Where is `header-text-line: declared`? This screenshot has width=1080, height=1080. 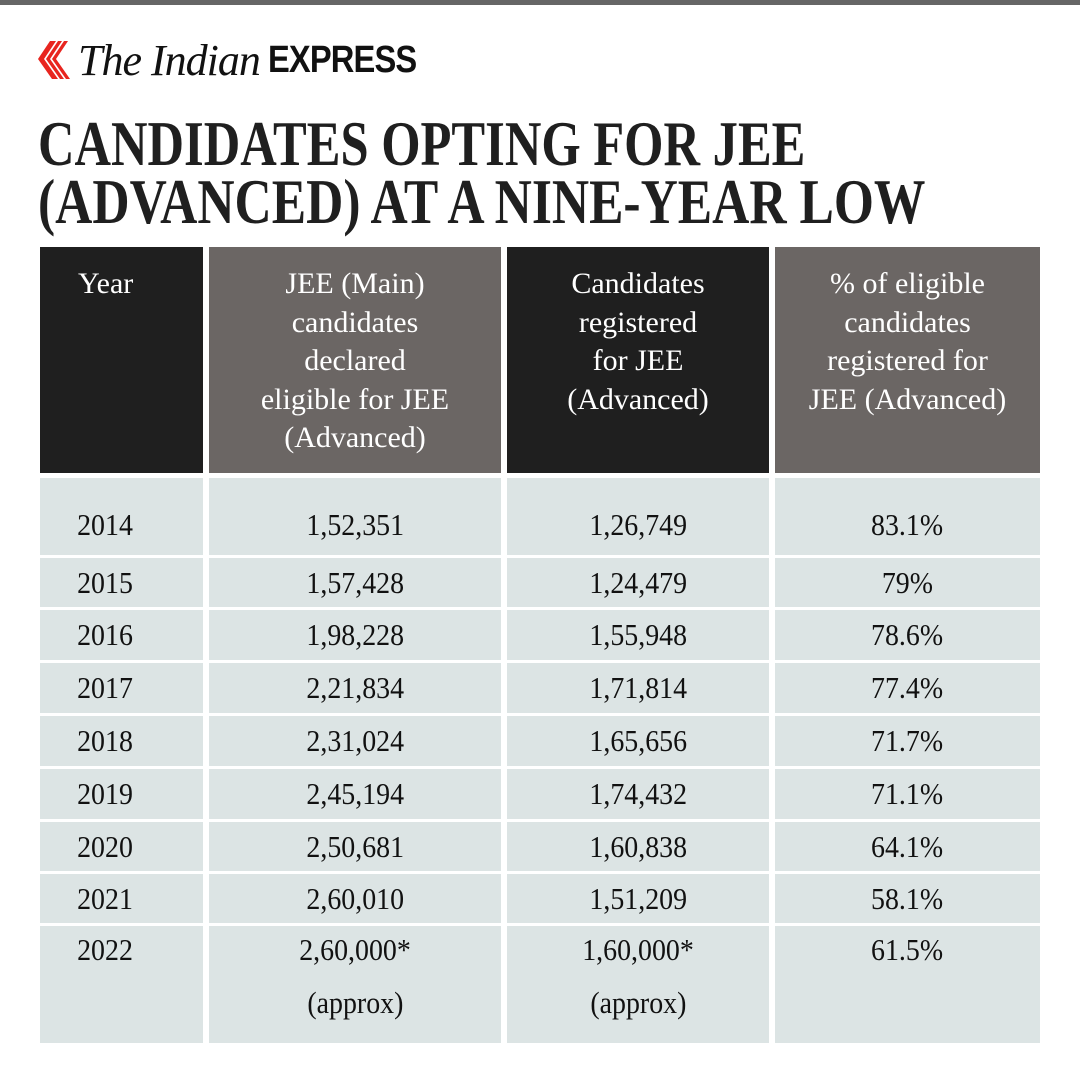
header-text-line: declared is located at coordinates (355, 360).